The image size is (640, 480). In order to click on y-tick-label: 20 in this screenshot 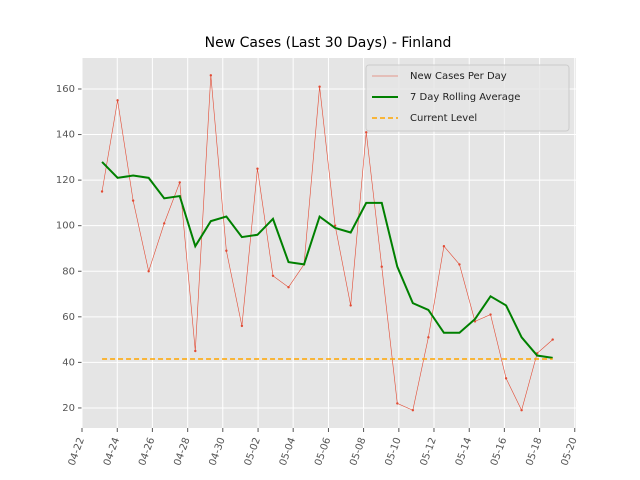, I will do `click(68, 408)`.